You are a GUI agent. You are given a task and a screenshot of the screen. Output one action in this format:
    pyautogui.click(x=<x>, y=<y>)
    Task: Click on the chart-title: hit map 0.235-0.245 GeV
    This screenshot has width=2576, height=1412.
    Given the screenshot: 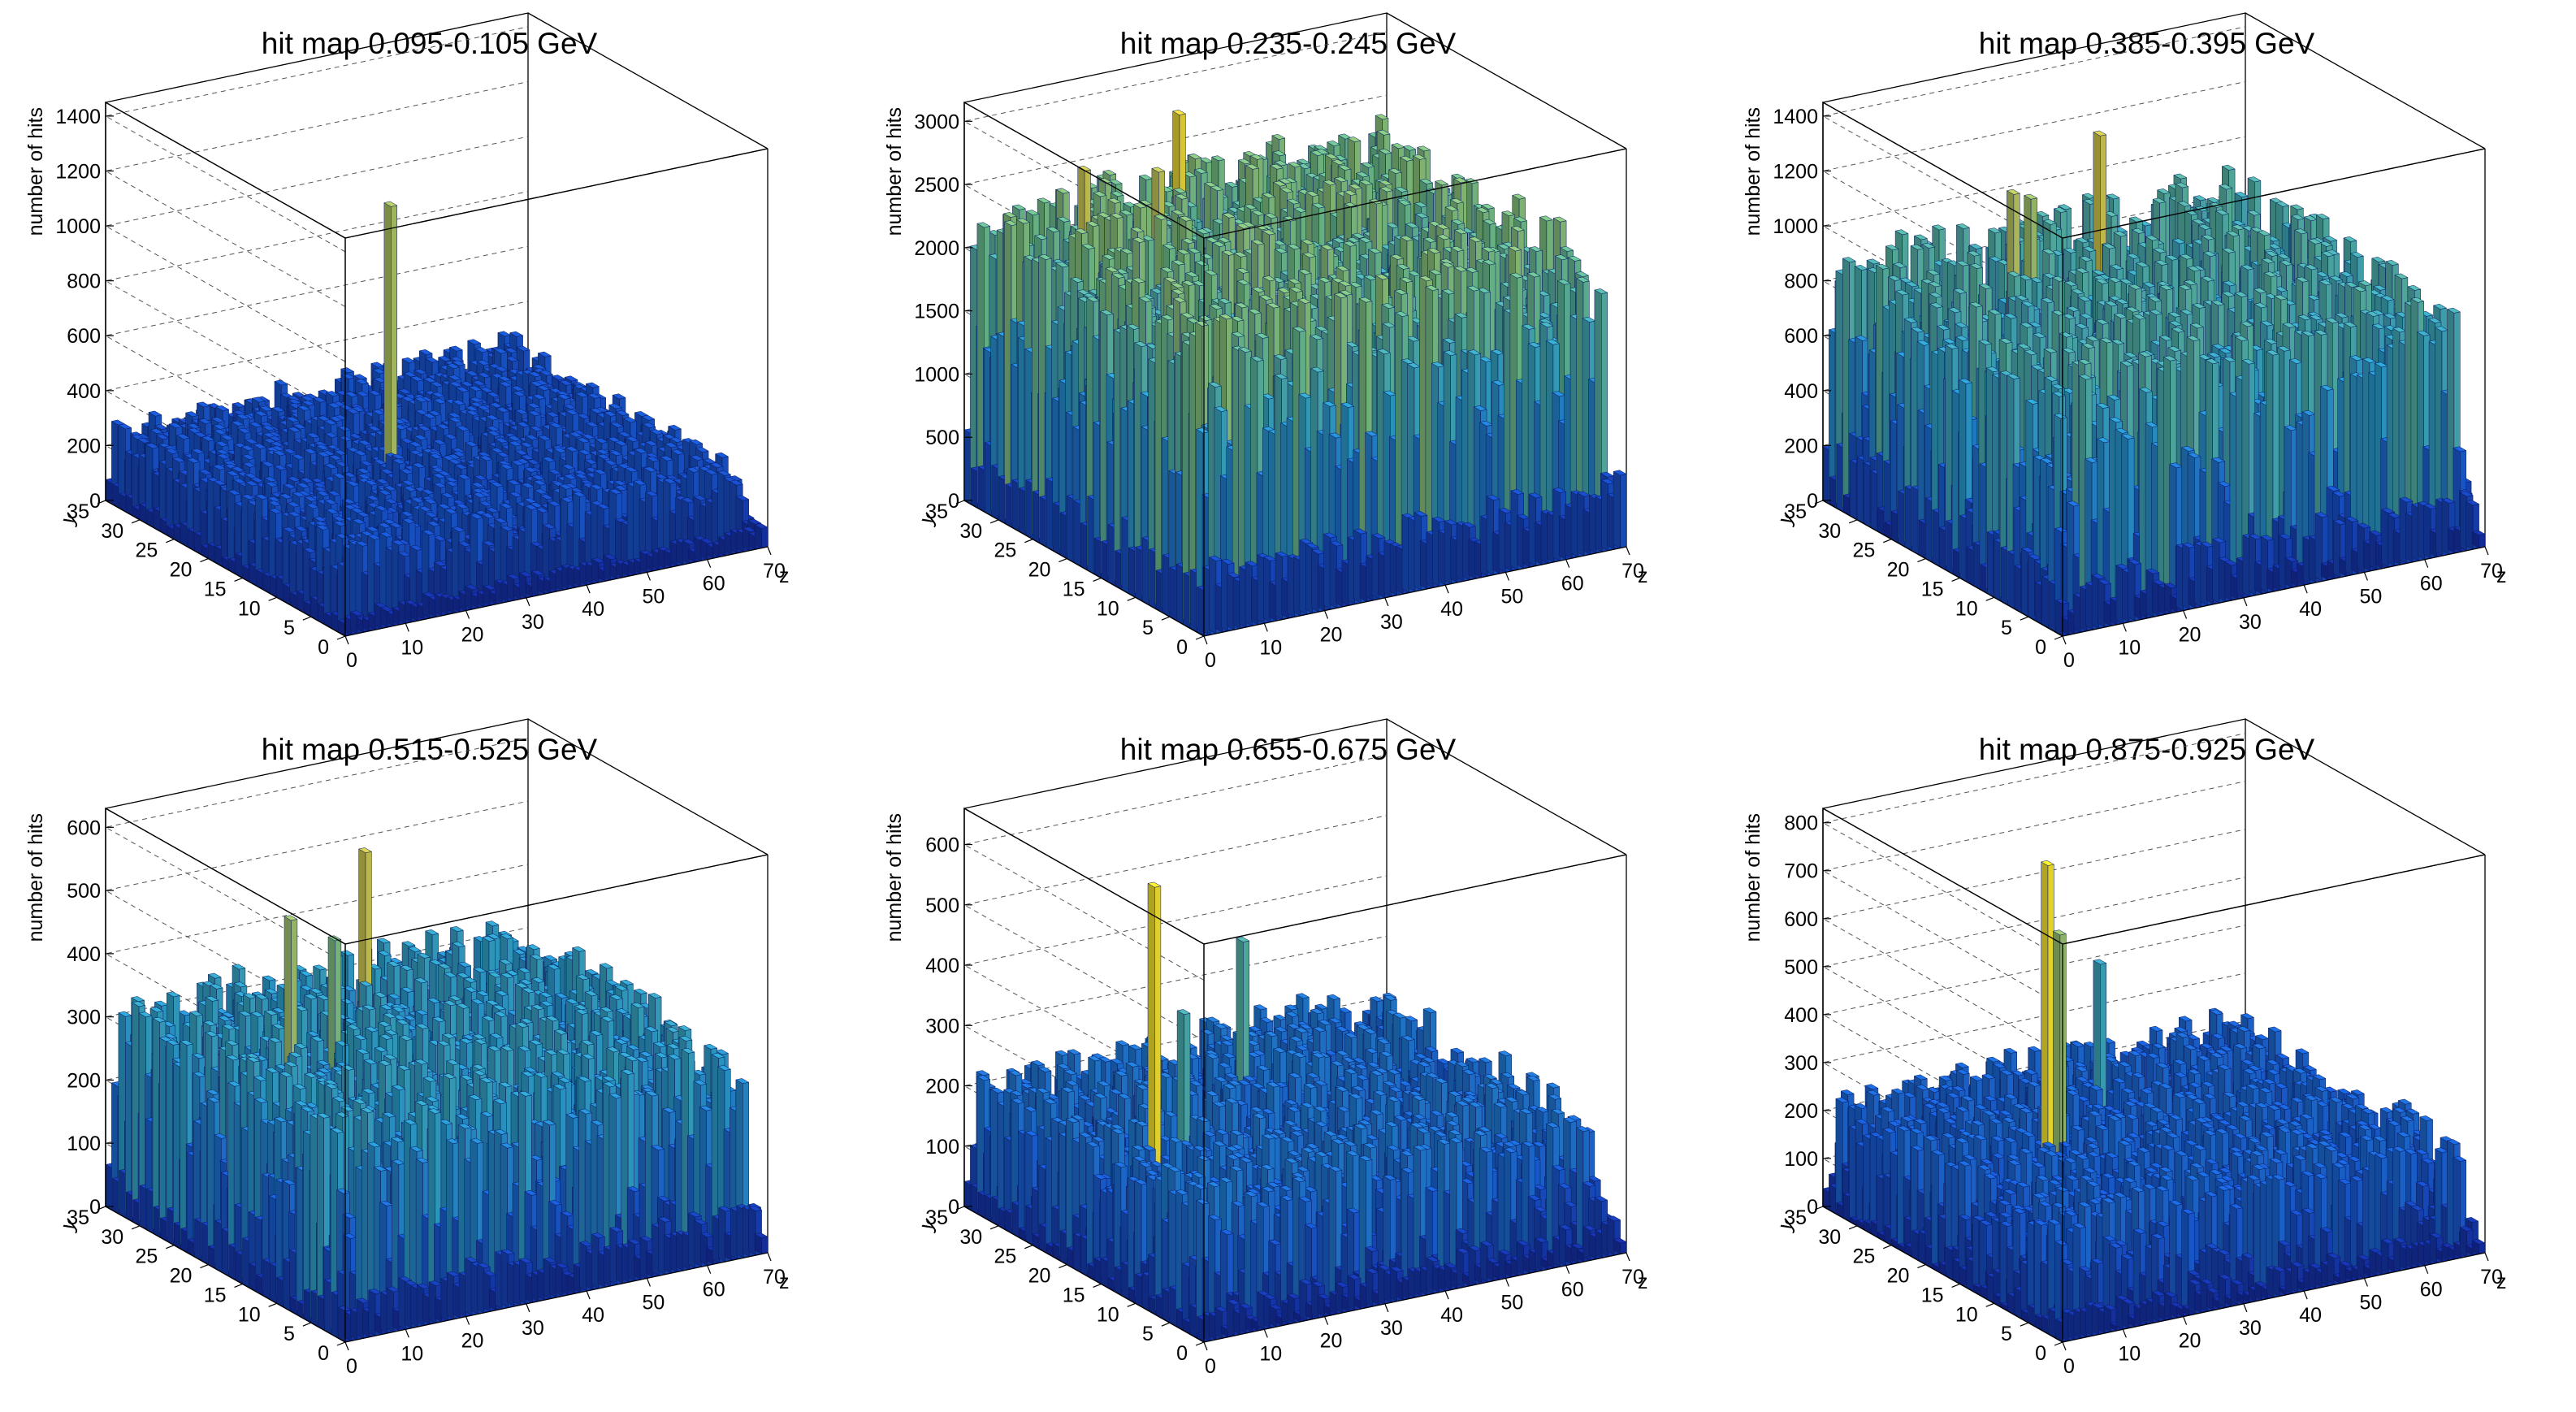 What is the action you would take?
    pyautogui.click(x=1288, y=43)
    